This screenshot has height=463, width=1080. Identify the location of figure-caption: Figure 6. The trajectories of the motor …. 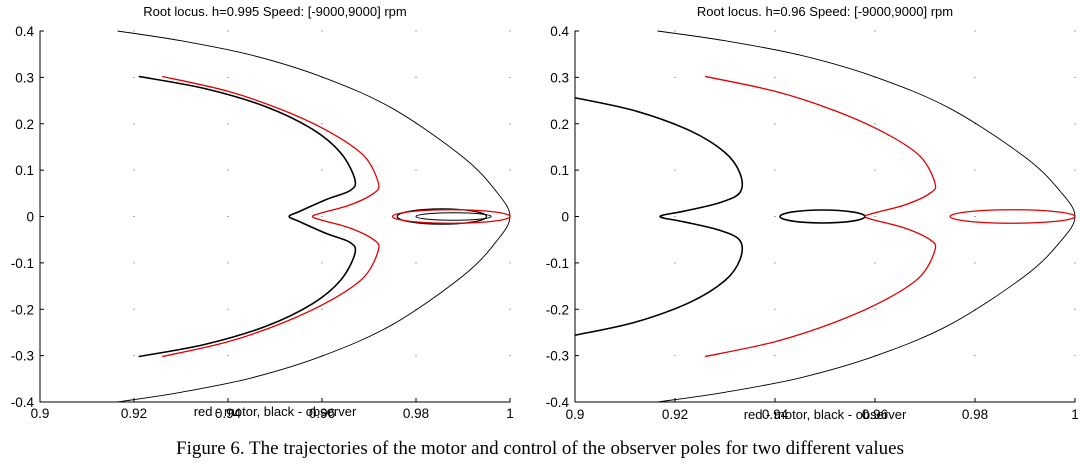
(540, 448).